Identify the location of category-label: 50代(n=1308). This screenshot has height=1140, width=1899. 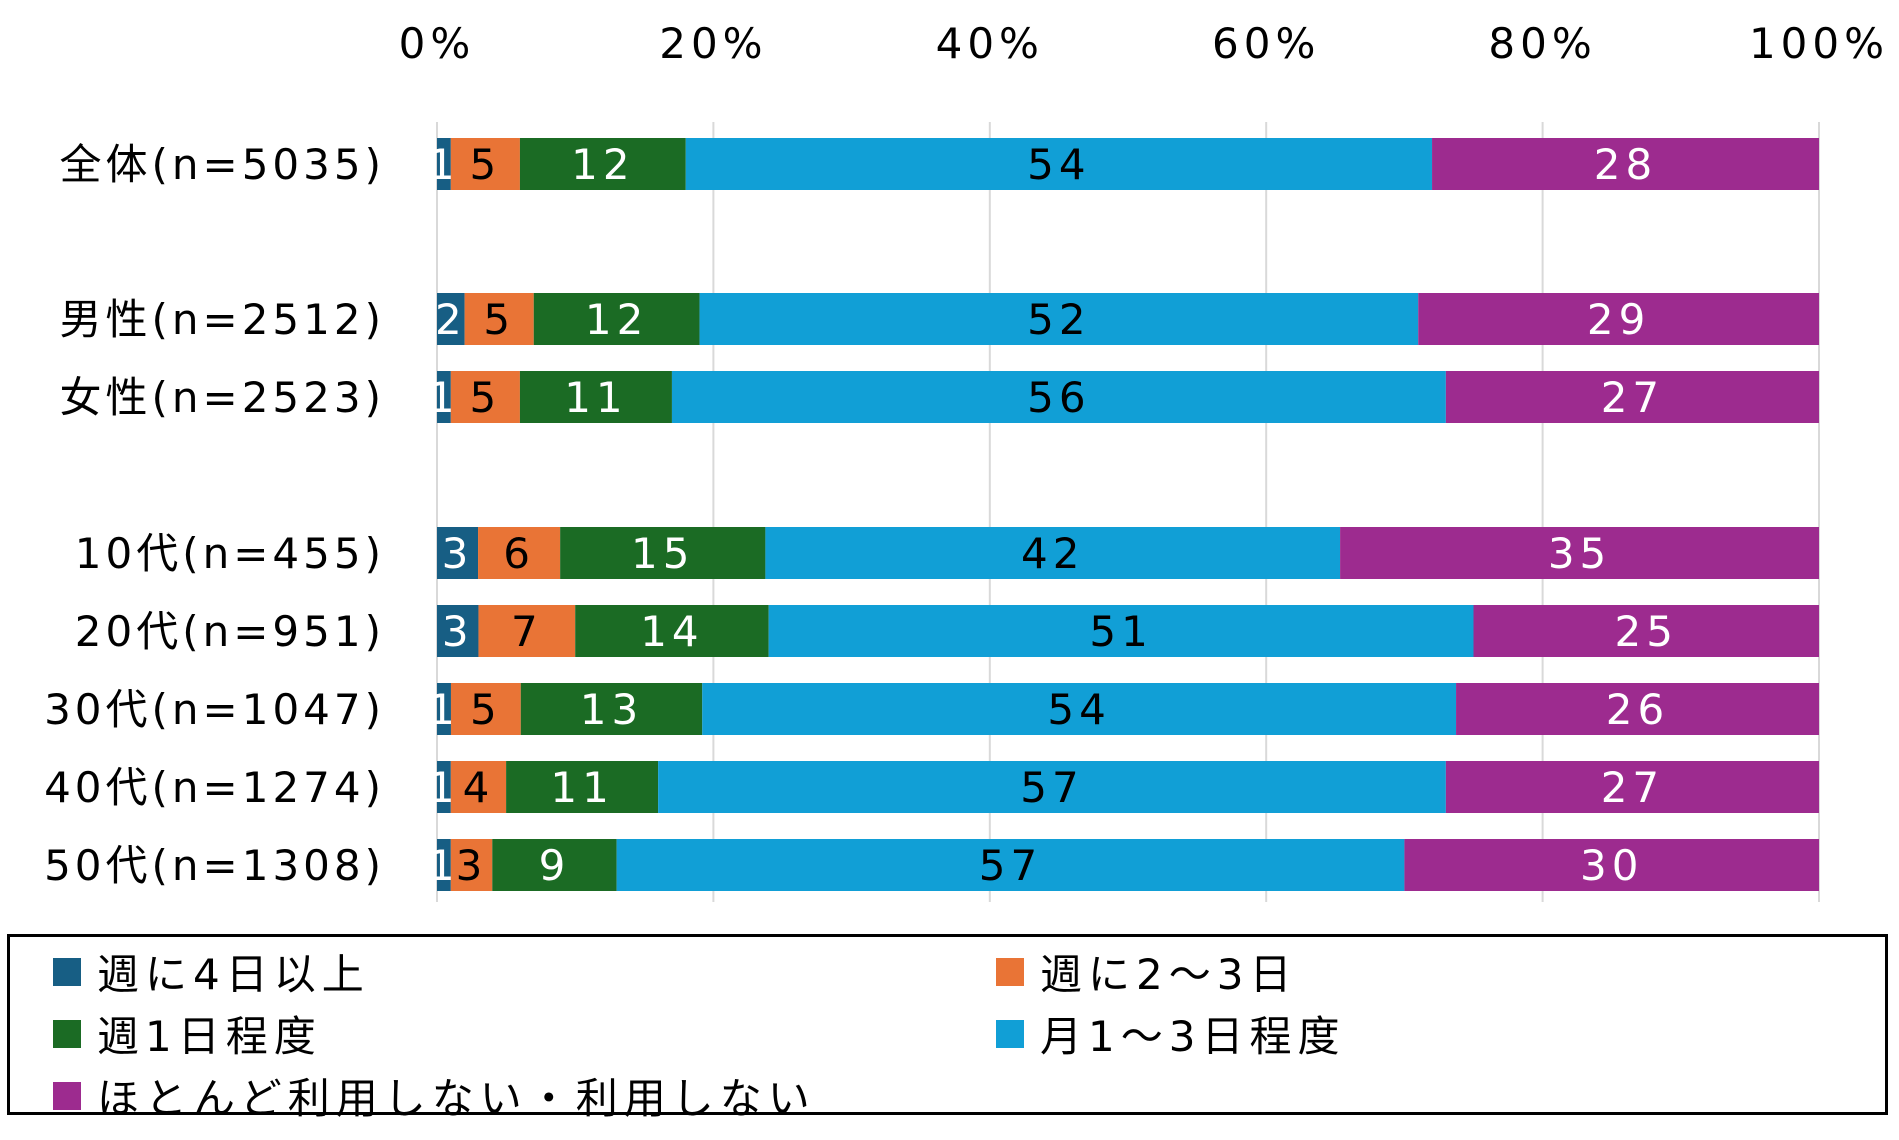
(214, 865).